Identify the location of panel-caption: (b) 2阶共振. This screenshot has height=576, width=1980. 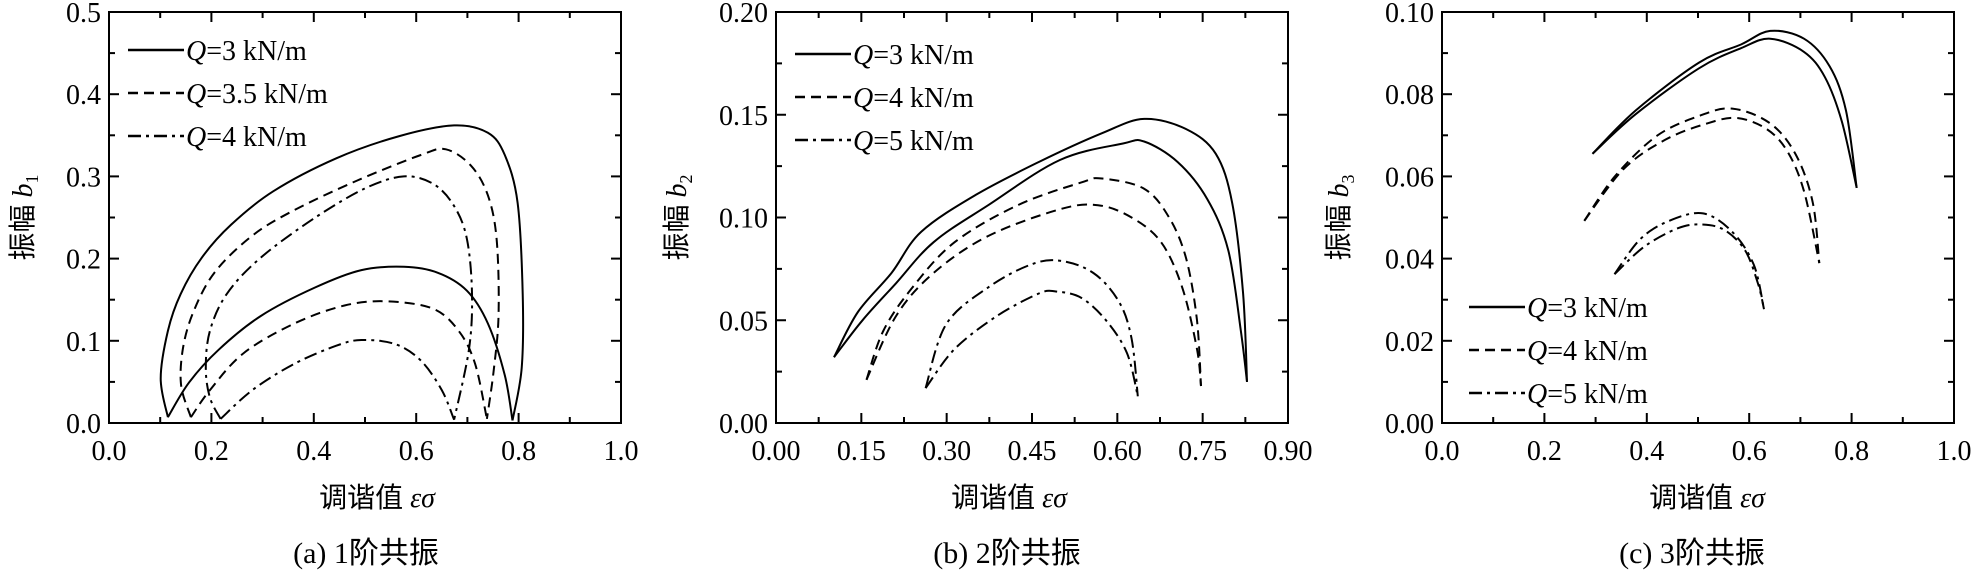
(1006, 553).